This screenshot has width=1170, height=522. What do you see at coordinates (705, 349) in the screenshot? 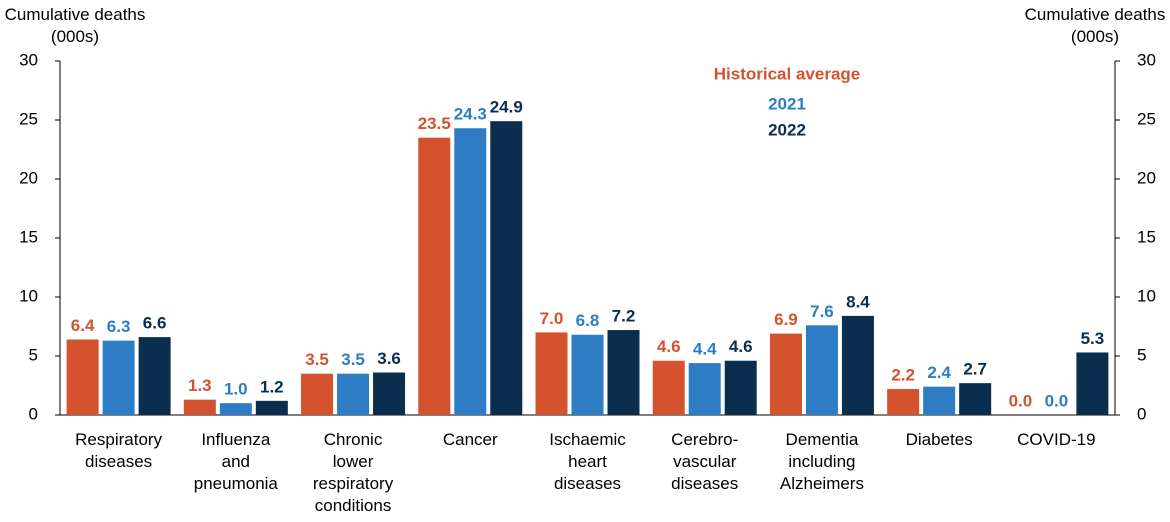
I see `value-label: 4.4` at bounding box center [705, 349].